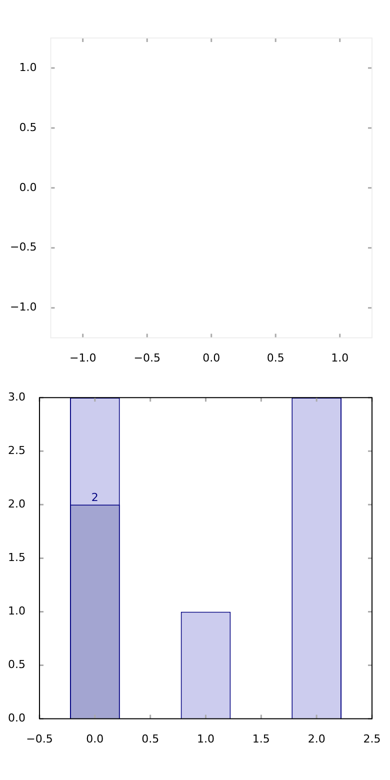 The height and width of the screenshot is (780, 390). What do you see at coordinates (17, 557) in the screenshot?
I see `y-tick-label: 1.5` at bounding box center [17, 557].